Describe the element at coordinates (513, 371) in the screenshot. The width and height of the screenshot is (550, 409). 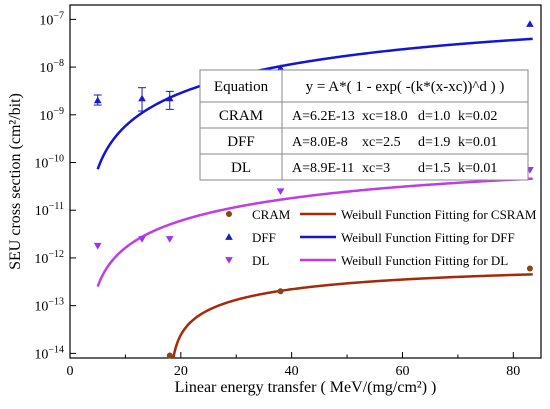
I see `x-tick-label: 80` at that location.